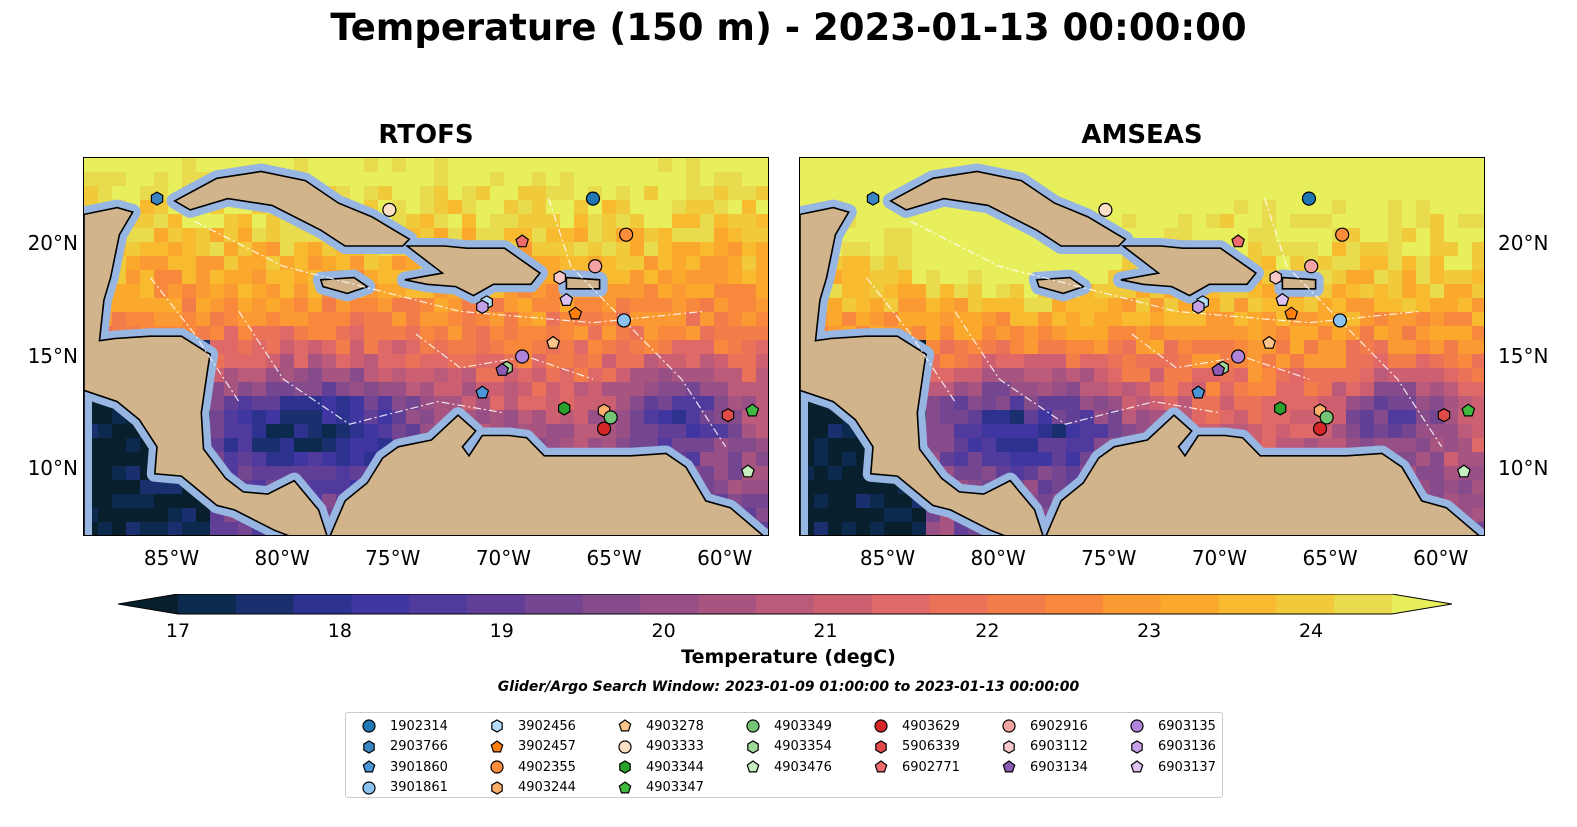 The width and height of the screenshot is (1577, 827). I want to click on legend-entry: 5906339, so click(916, 747).